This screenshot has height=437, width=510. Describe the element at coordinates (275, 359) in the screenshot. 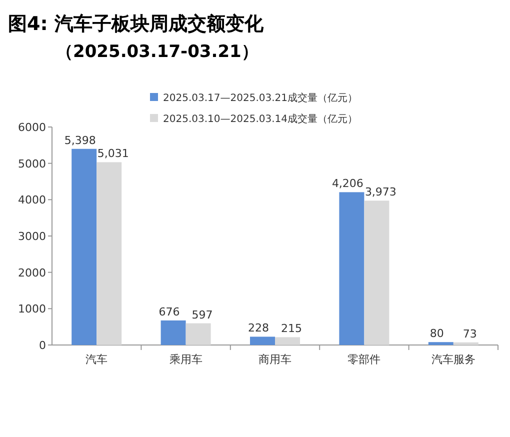

I see `x-tick-label: 商用车` at that location.